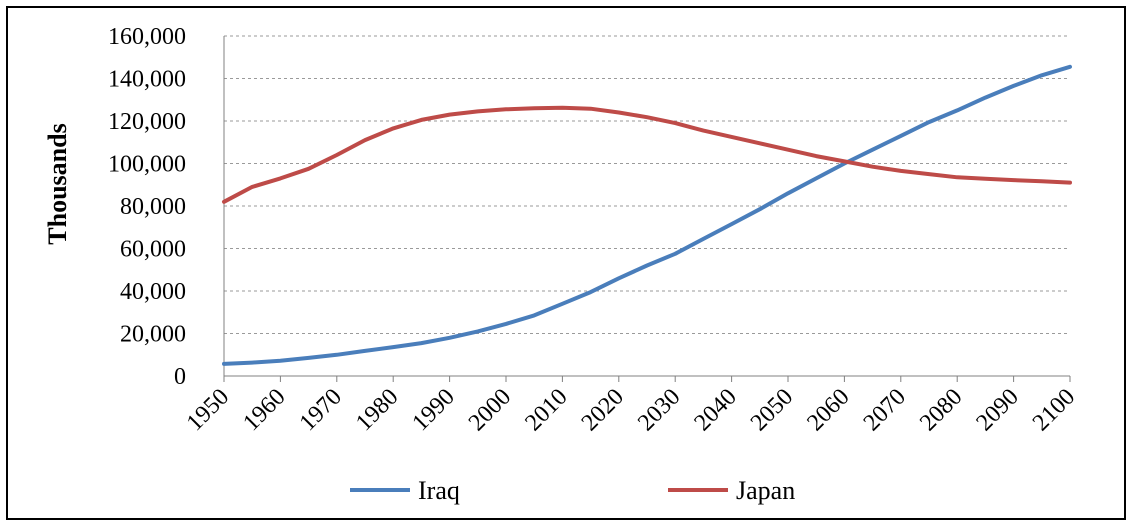 Image resolution: width=1134 pixels, height=528 pixels. Describe the element at coordinates (546, 410) in the screenshot. I see `x-tick-label: 2010` at that location.